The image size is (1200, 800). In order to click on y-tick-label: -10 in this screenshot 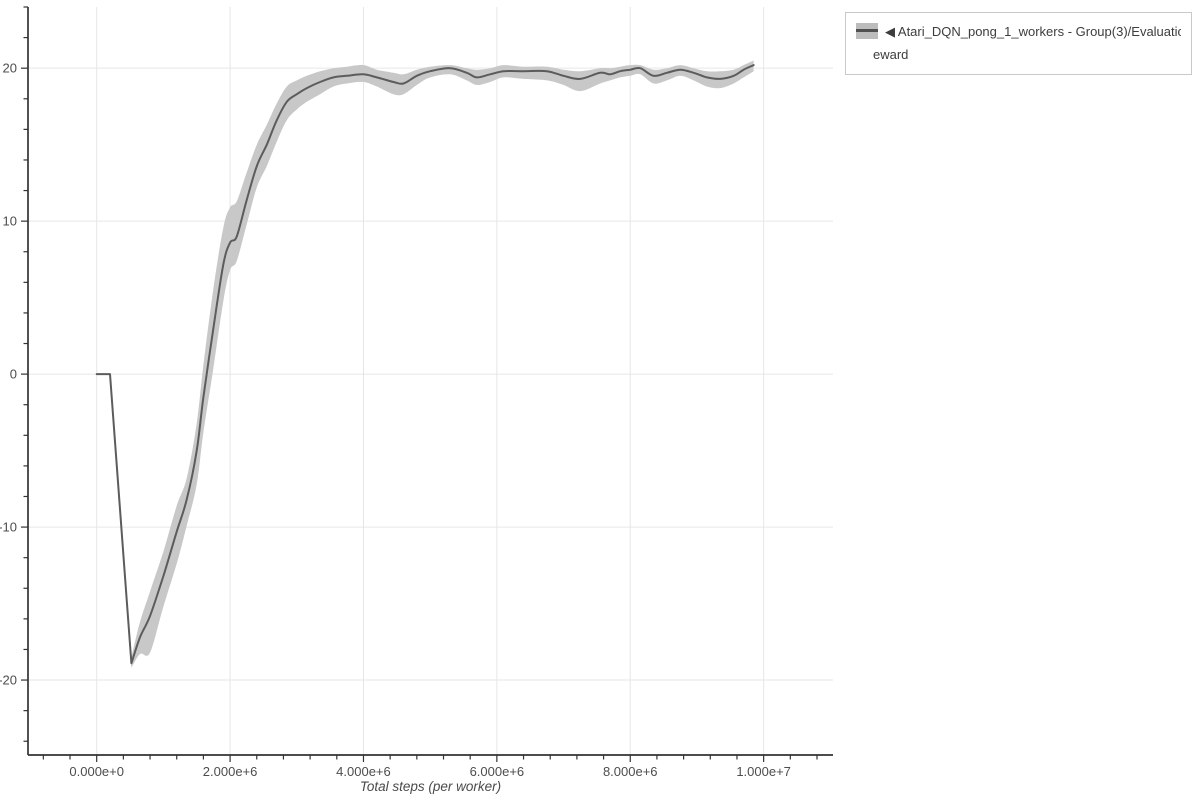, I will do `click(8, 527)`.